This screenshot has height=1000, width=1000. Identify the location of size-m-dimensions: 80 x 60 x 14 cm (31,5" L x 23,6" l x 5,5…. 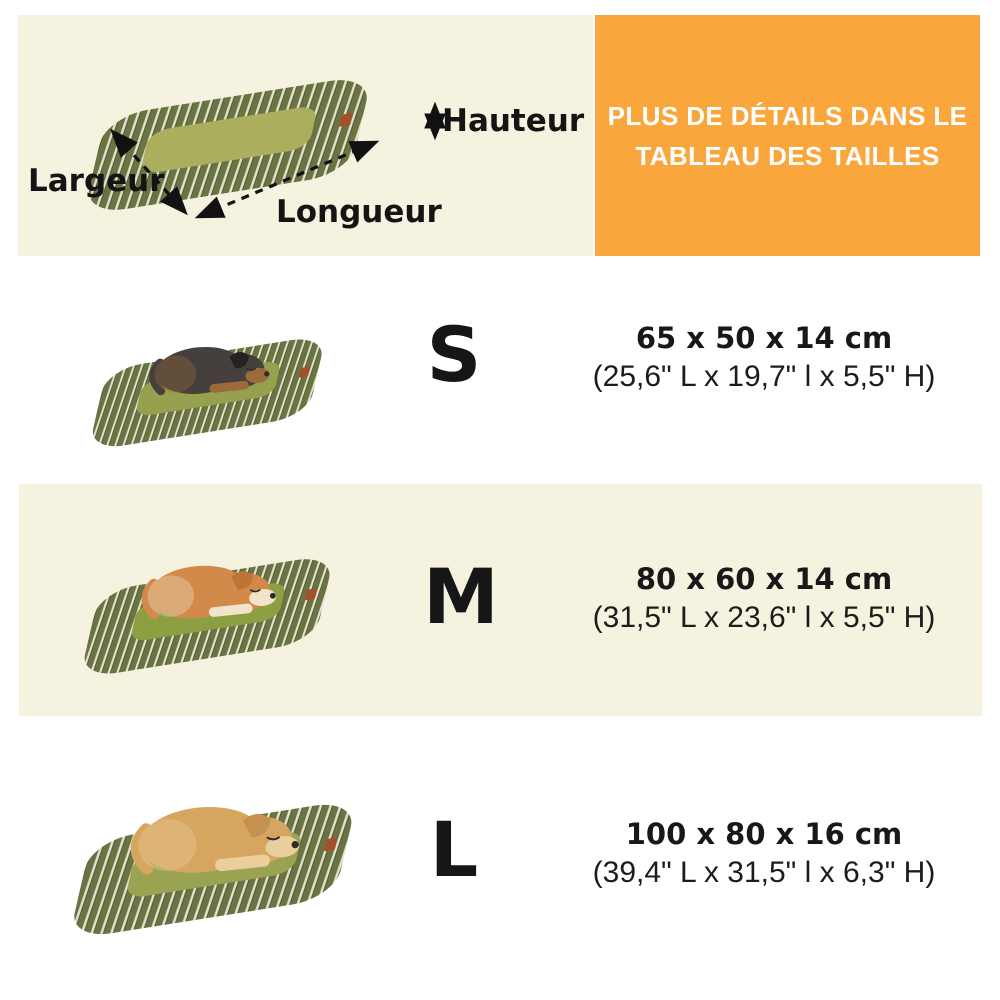
(764, 598).